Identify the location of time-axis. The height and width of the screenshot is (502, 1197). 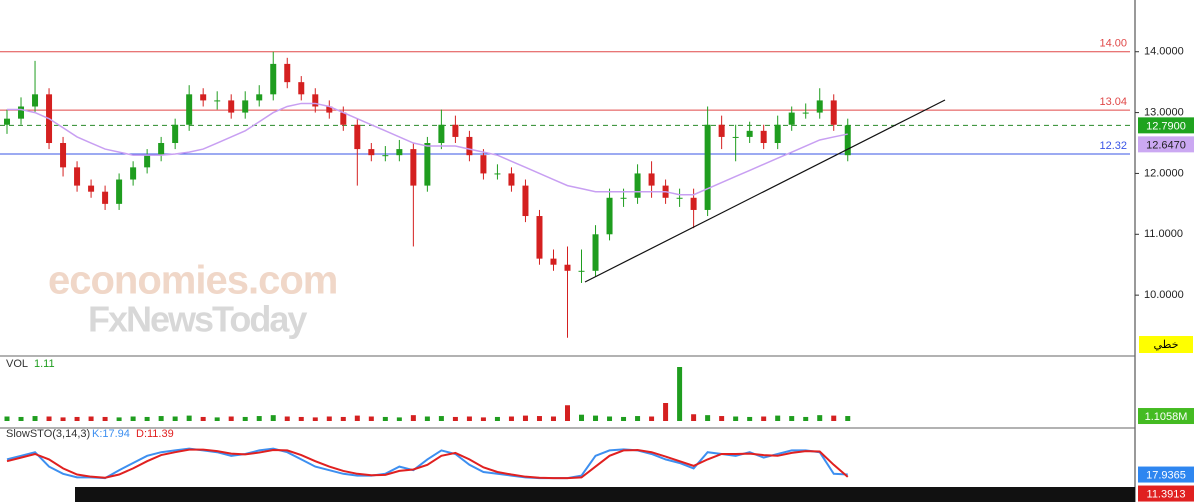
(605, 494).